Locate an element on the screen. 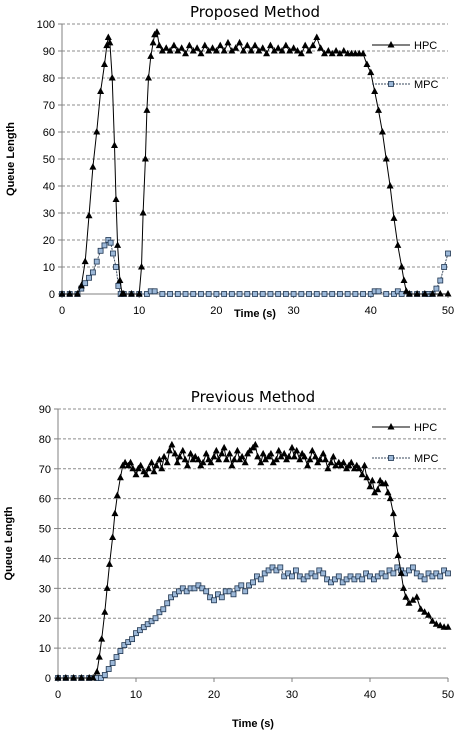 Image resolution: width=467 pixels, height=731 pixels. x-tick-label: 40 is located at coordinates (370, 695).